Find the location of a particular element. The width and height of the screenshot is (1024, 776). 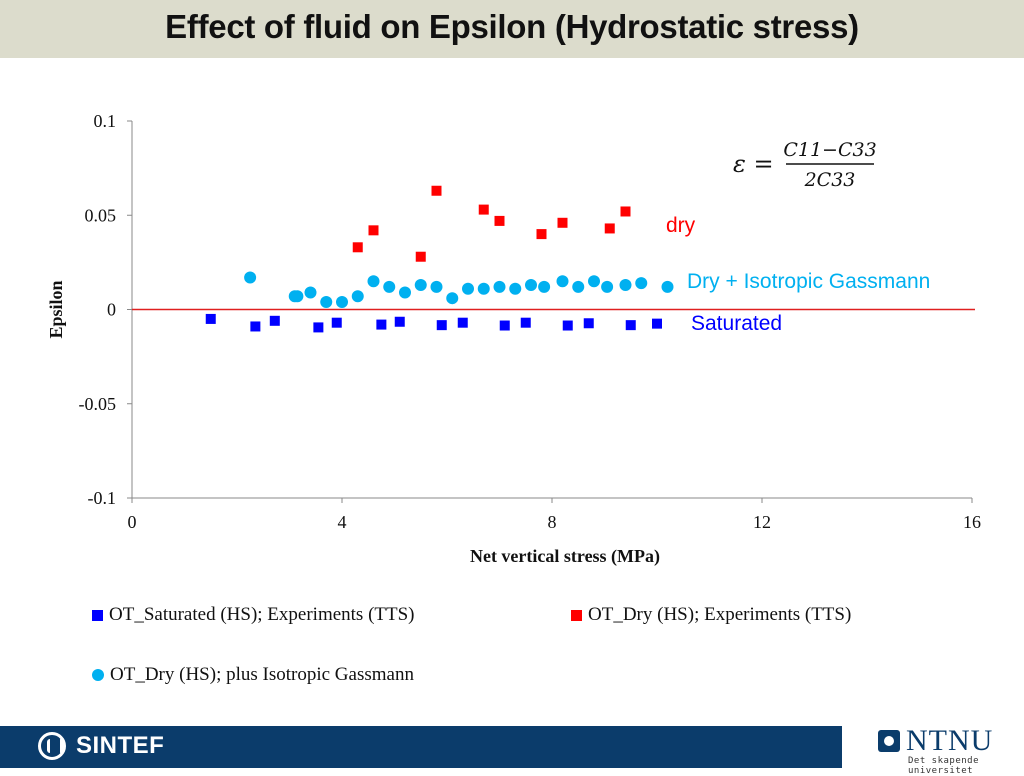

equation-numerator: C11−C33 is located at coordinates (829, 150).